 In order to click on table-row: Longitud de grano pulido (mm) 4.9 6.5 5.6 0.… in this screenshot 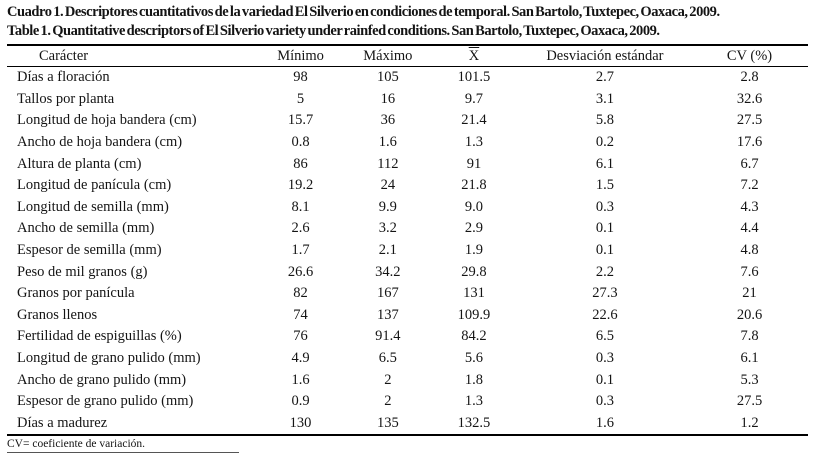, I will do `click(407, 359)`.